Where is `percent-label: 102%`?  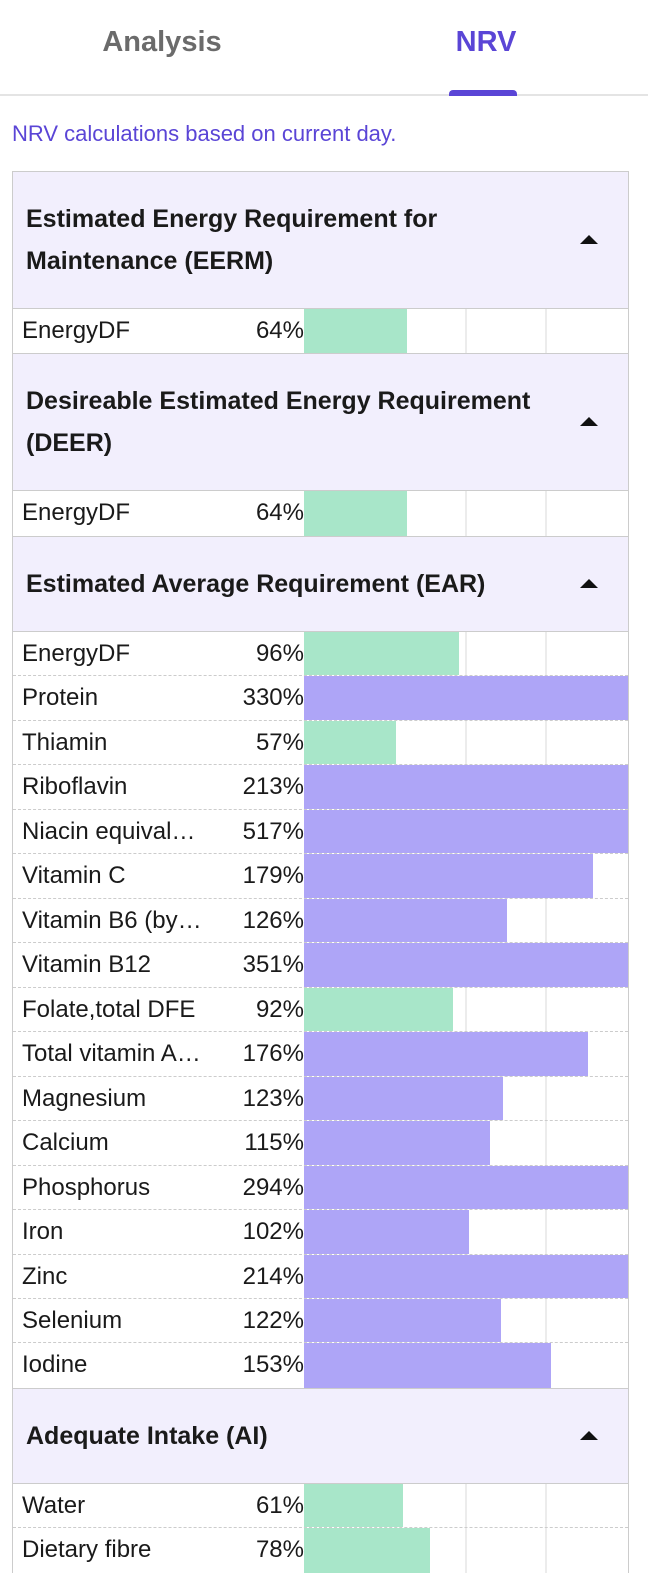 percent-label: 102% is located at coordinates (273, 1232).